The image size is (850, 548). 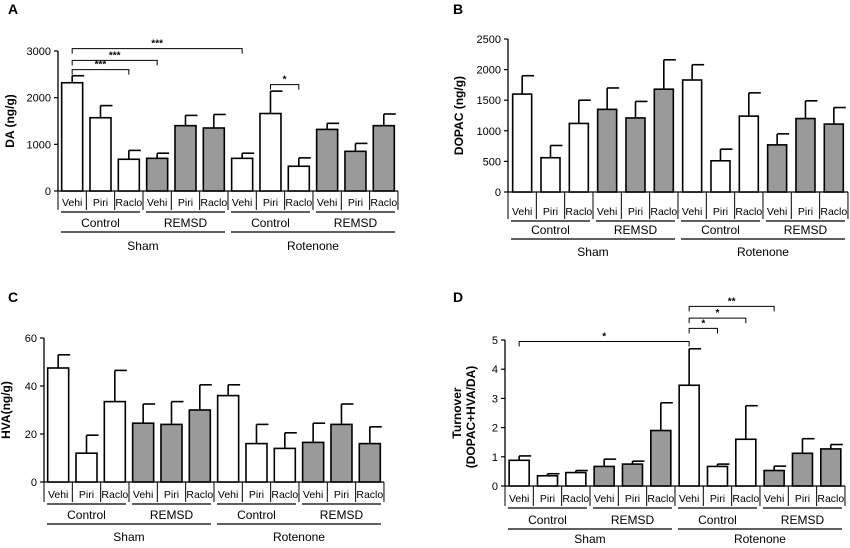 I want to click on group-label: Sham, so click(x=128, y=537).